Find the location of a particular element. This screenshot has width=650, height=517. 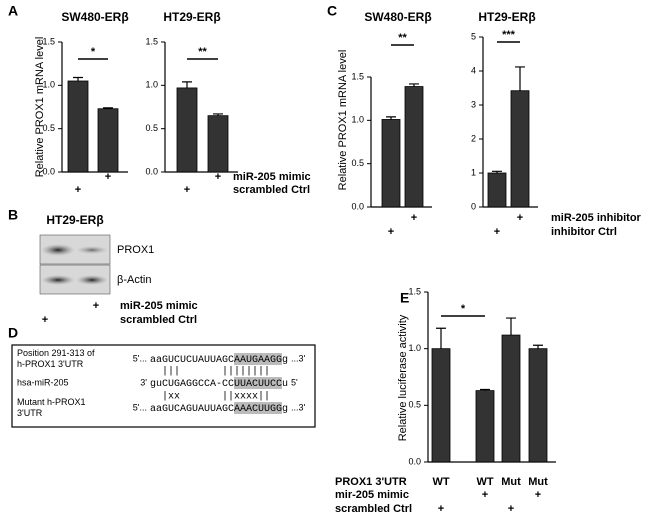

blot-title: HT29-ERβ is located at coordinates (74, 220).